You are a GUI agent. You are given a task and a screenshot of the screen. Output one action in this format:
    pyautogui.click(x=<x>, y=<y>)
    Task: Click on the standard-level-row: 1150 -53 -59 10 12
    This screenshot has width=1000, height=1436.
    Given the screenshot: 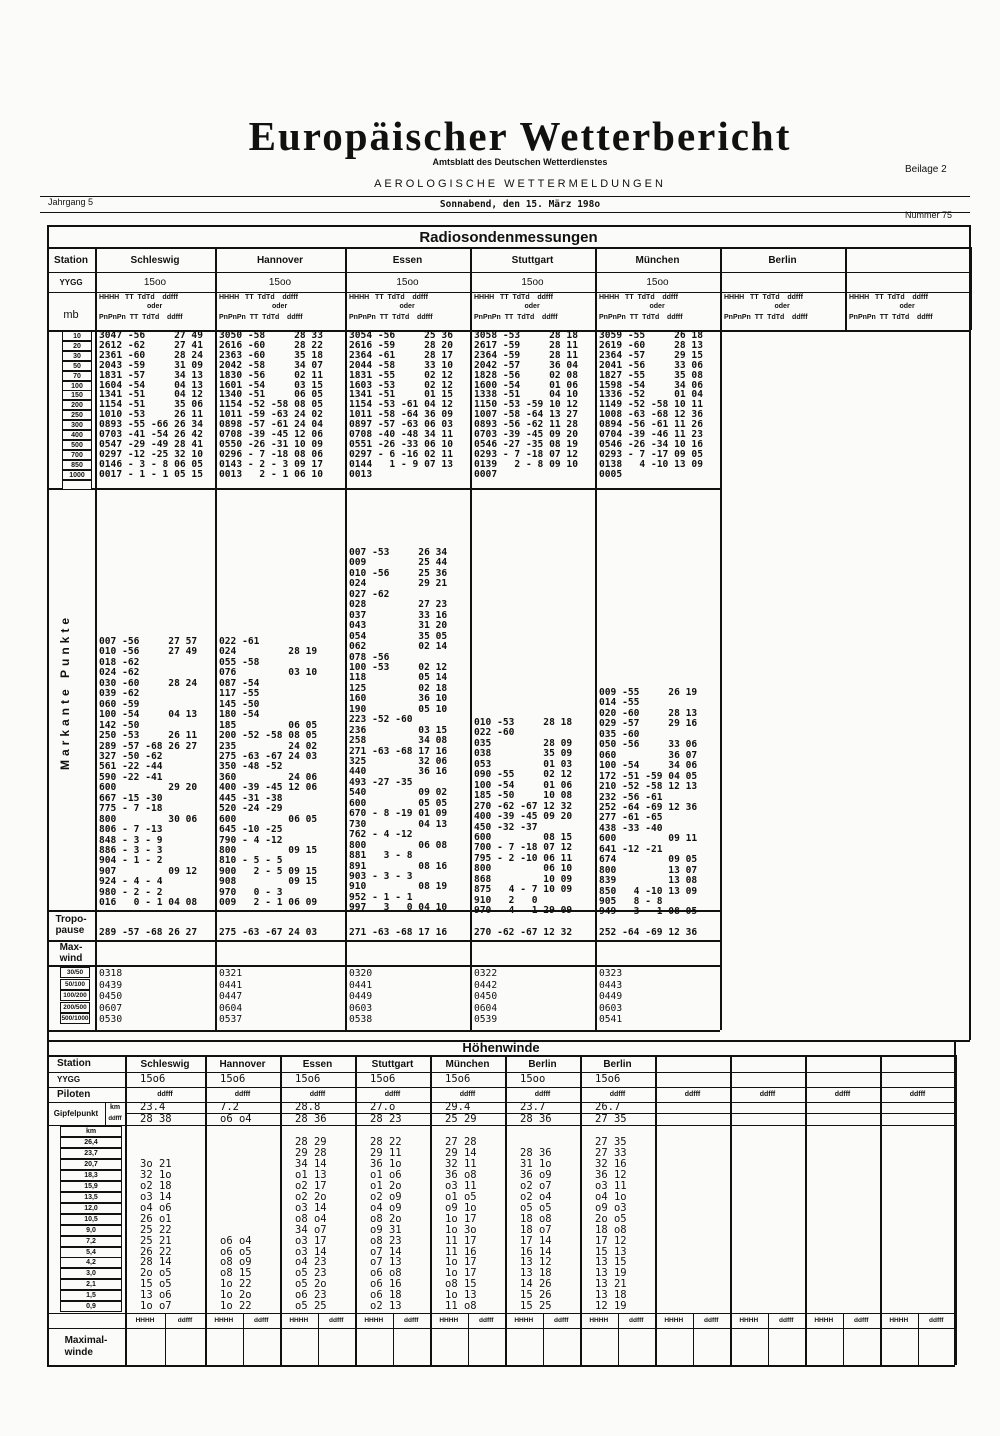 What is the action you would take?
    pyautogui.click(x=526, y=405)
    